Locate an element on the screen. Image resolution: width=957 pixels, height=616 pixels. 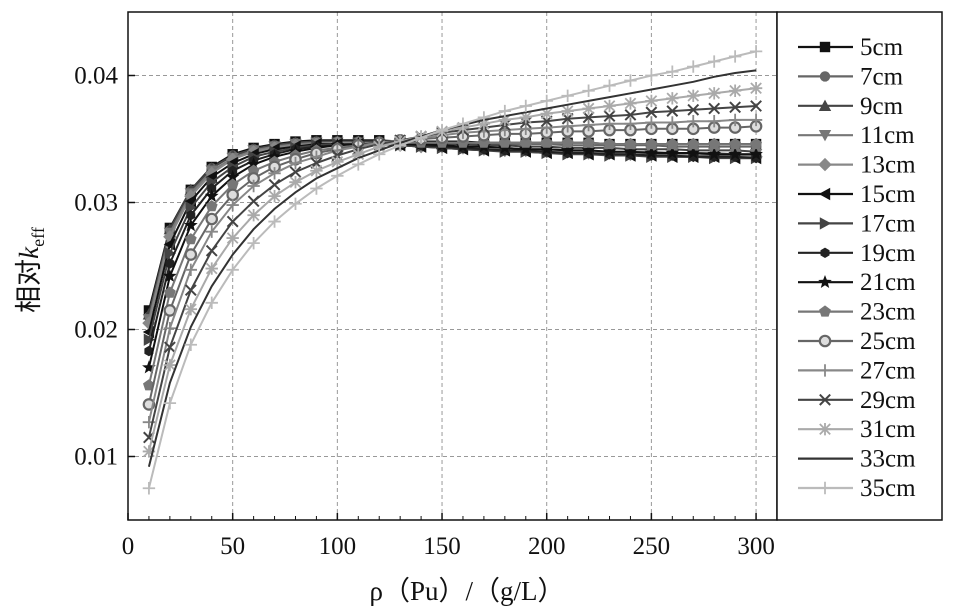
x-tick-label: 200 is located at coordinates (547, 546).